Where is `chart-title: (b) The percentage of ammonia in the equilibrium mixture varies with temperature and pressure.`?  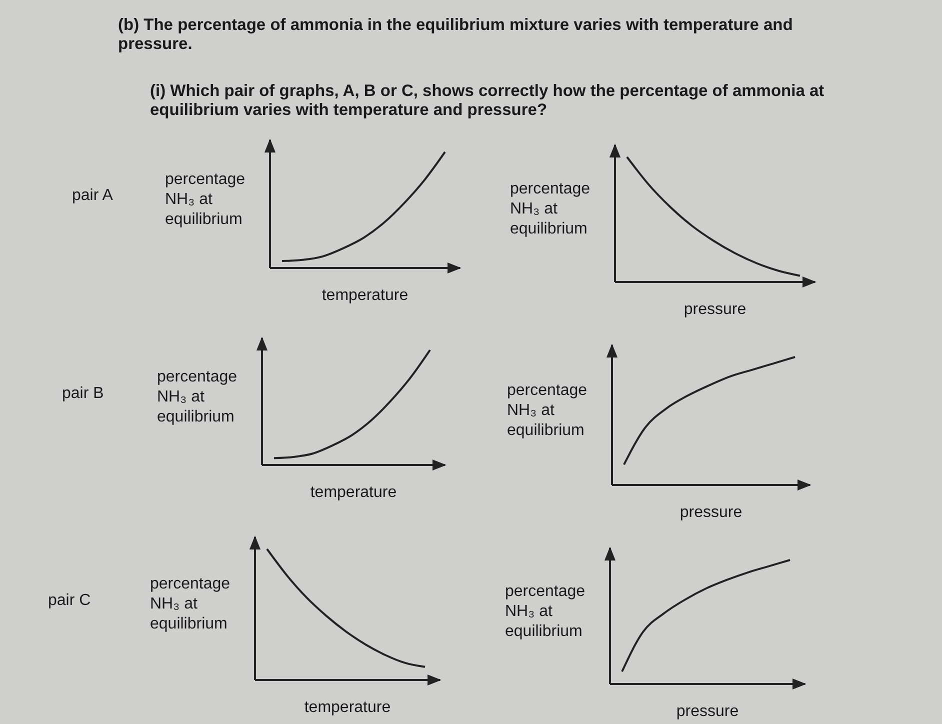 chart-title: (b) The percentage of ammonia in the equilibrium mixture varies with temperature and pressure. is located at coordinates (455, 34).